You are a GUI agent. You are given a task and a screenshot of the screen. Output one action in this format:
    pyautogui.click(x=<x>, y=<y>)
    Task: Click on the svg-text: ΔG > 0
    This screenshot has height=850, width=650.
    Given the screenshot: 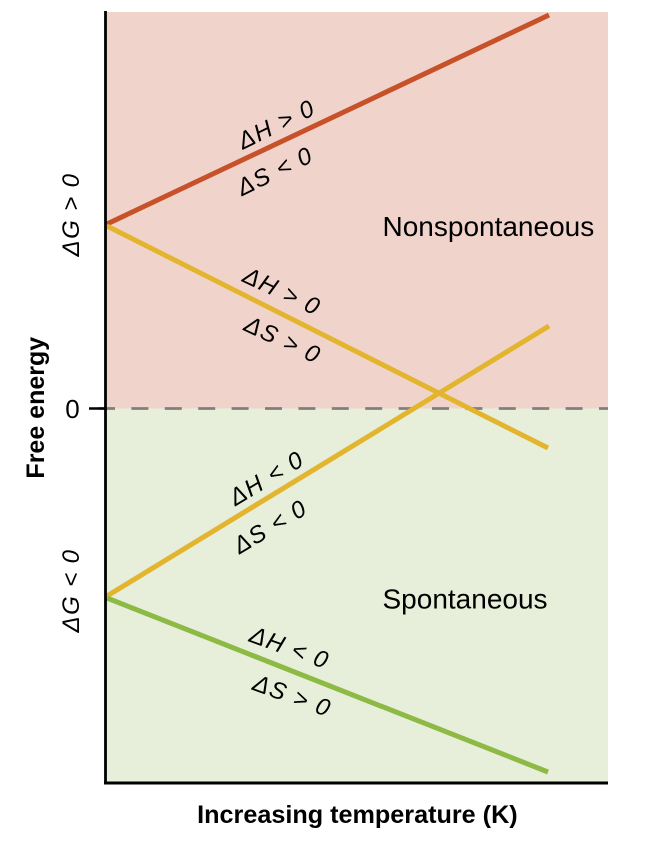 What is the action you would take?
    pyautogui.click(x=71, y=215)
    